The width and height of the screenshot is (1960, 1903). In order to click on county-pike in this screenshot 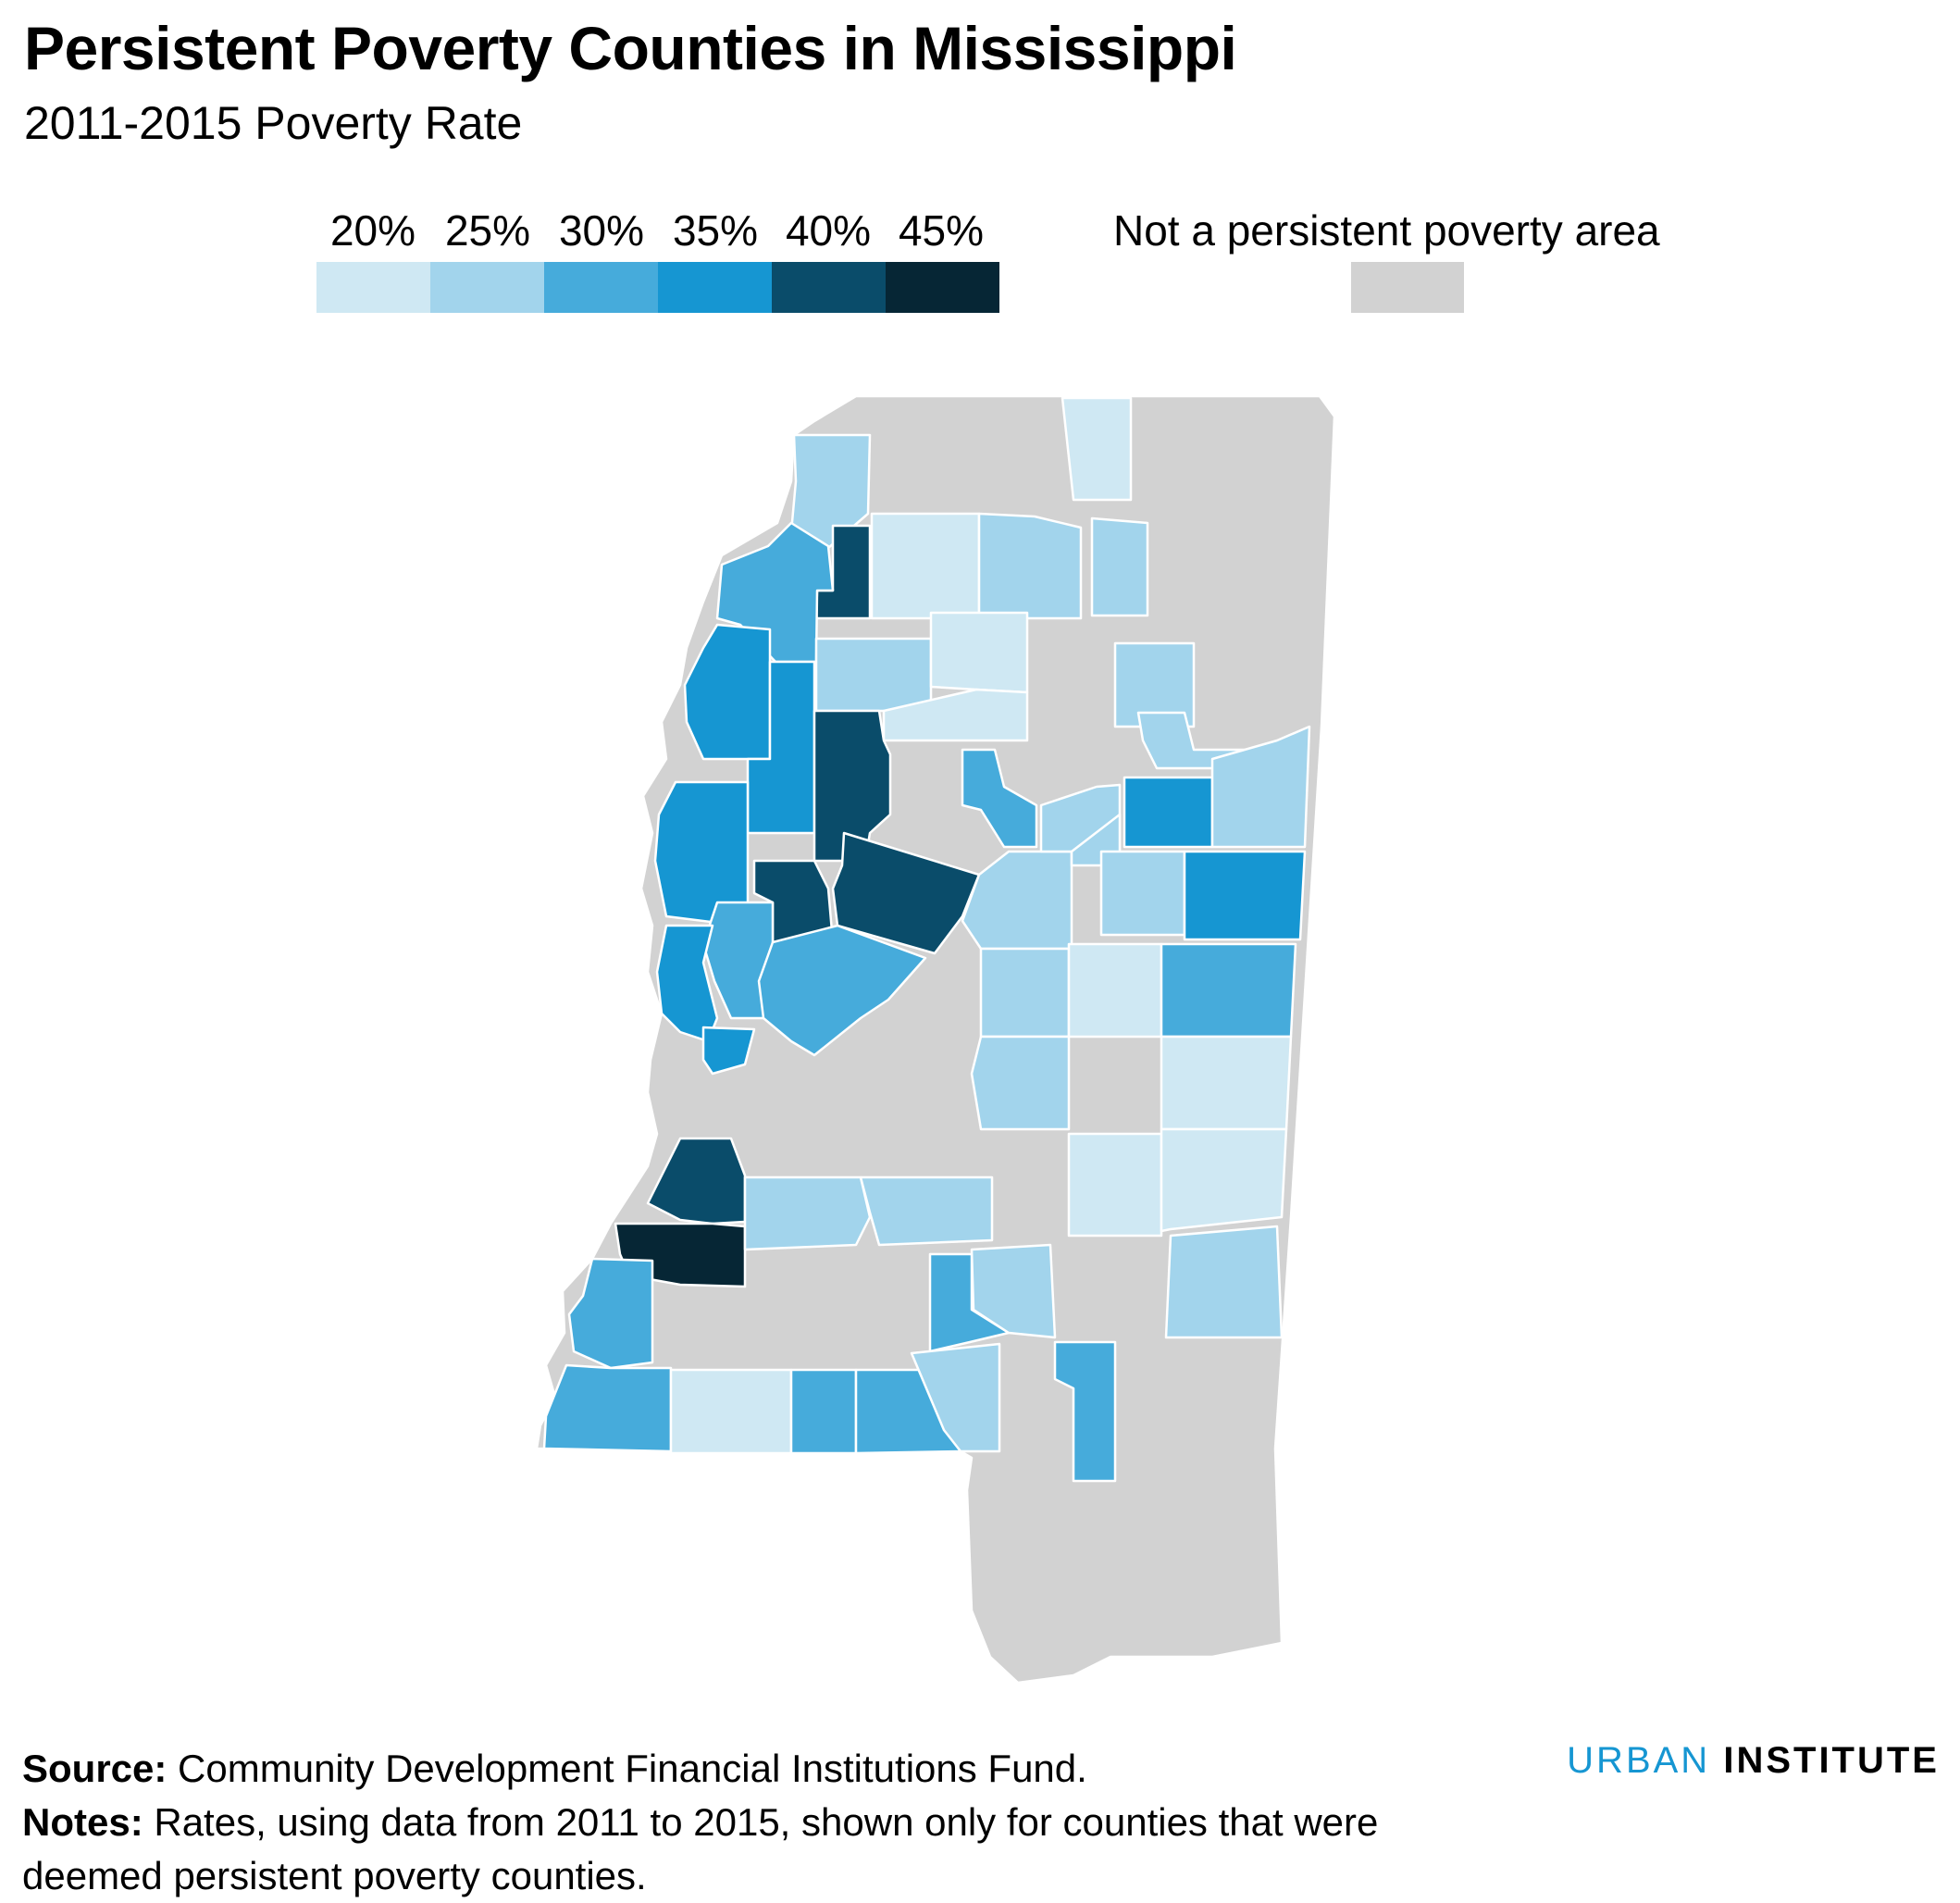, I will do `click(823, 1411)`.